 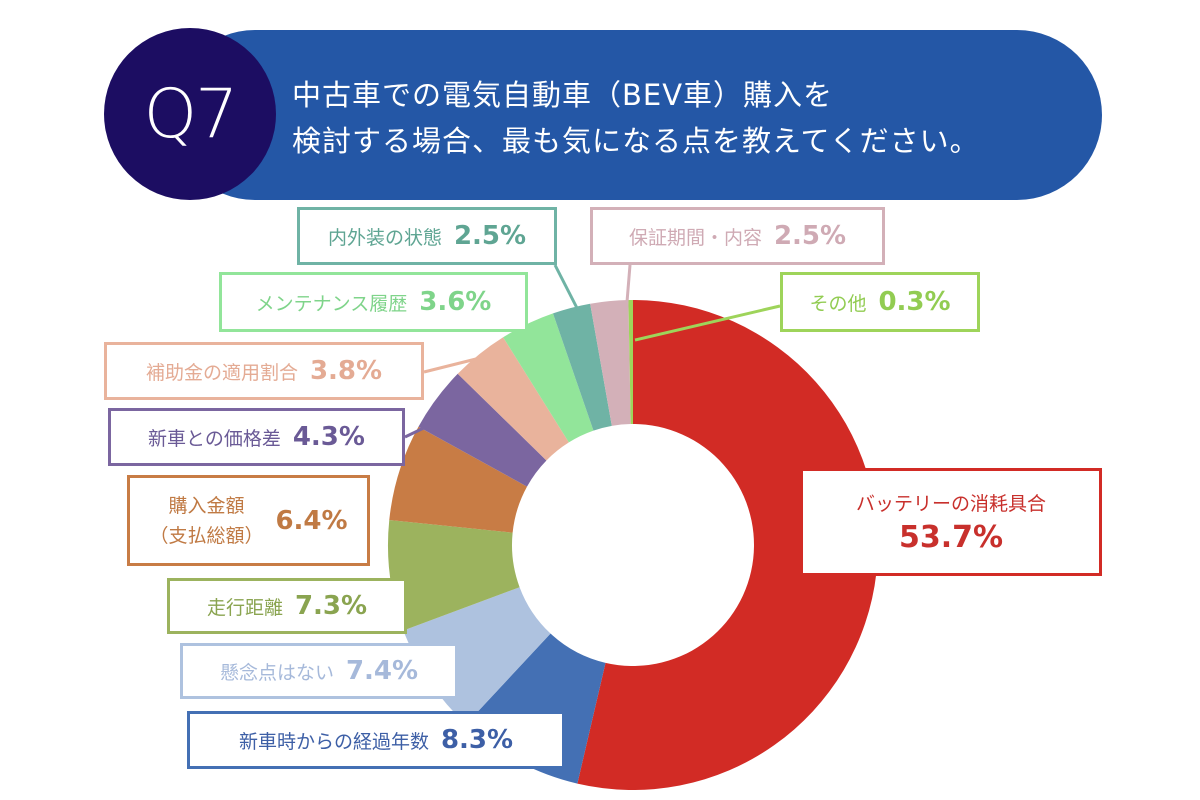 What do you see at coordinates (311, 520) in the screenshot?
I see `percent-label: 6.4%` at bounding box center [311, 520].